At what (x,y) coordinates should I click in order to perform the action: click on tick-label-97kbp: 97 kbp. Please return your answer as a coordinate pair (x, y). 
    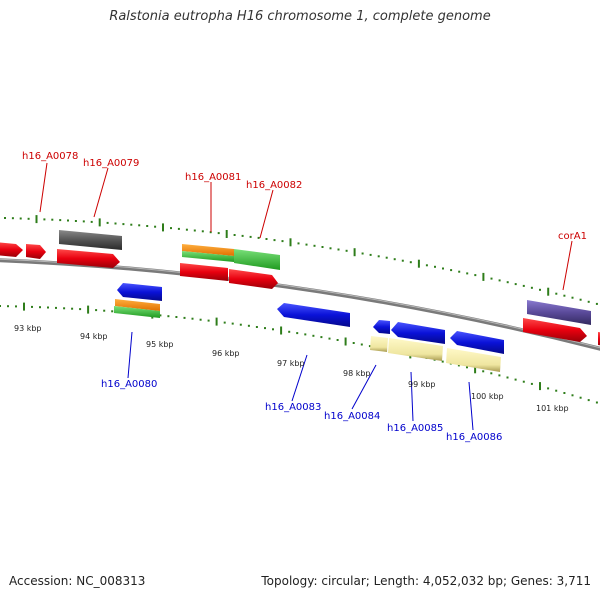
    Looking at the image, I should click on (291, 363).